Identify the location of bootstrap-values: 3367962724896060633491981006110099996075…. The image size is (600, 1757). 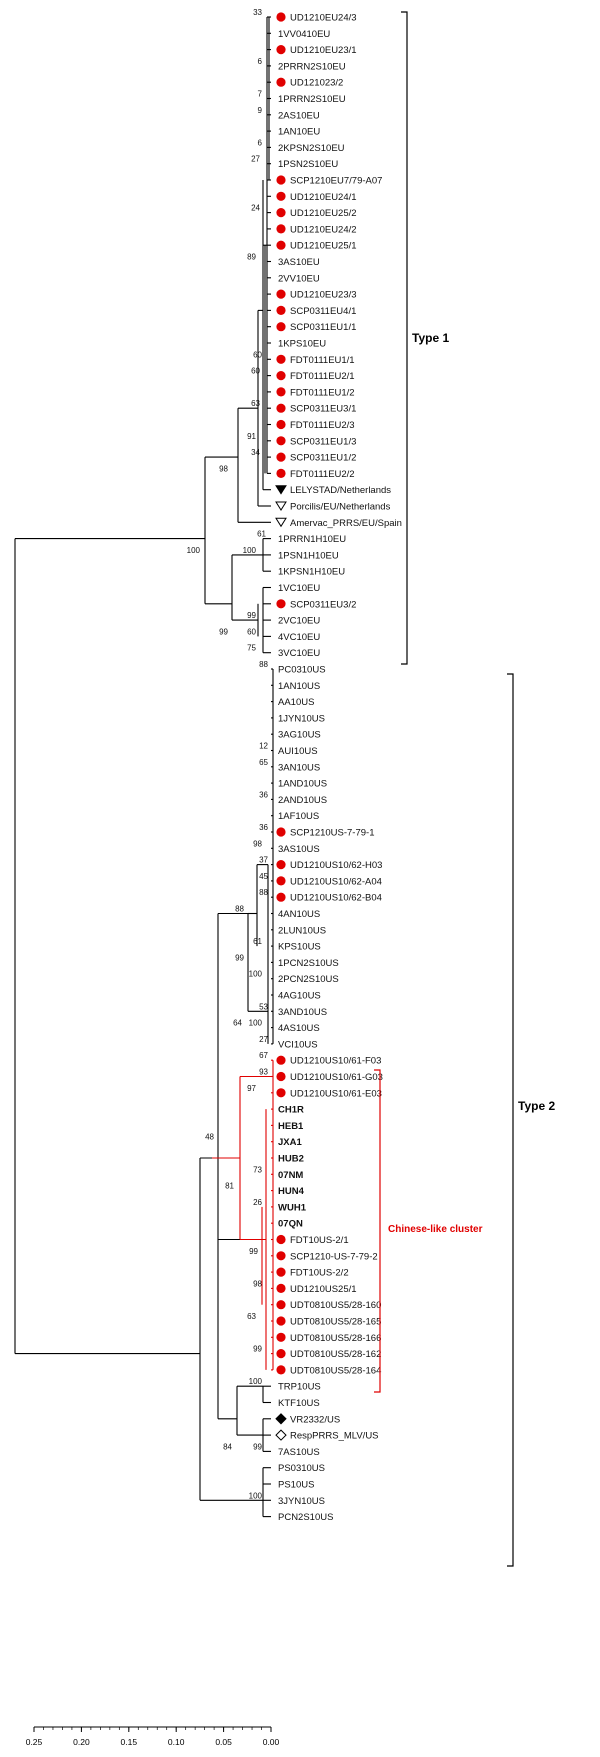
(228, 754).